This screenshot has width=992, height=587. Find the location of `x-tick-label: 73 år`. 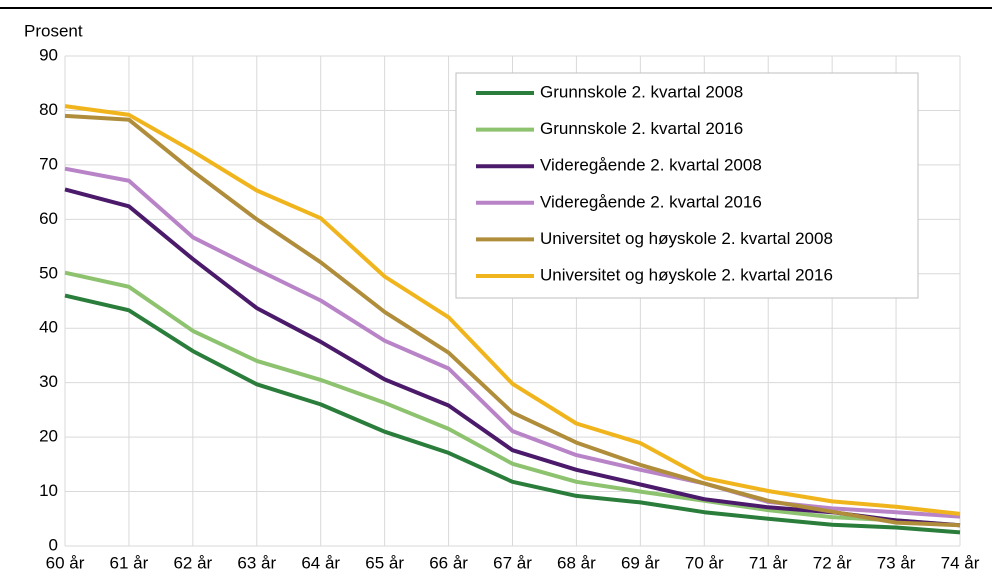

x-tick-label: 73 år is located at coordinates (896, 562).